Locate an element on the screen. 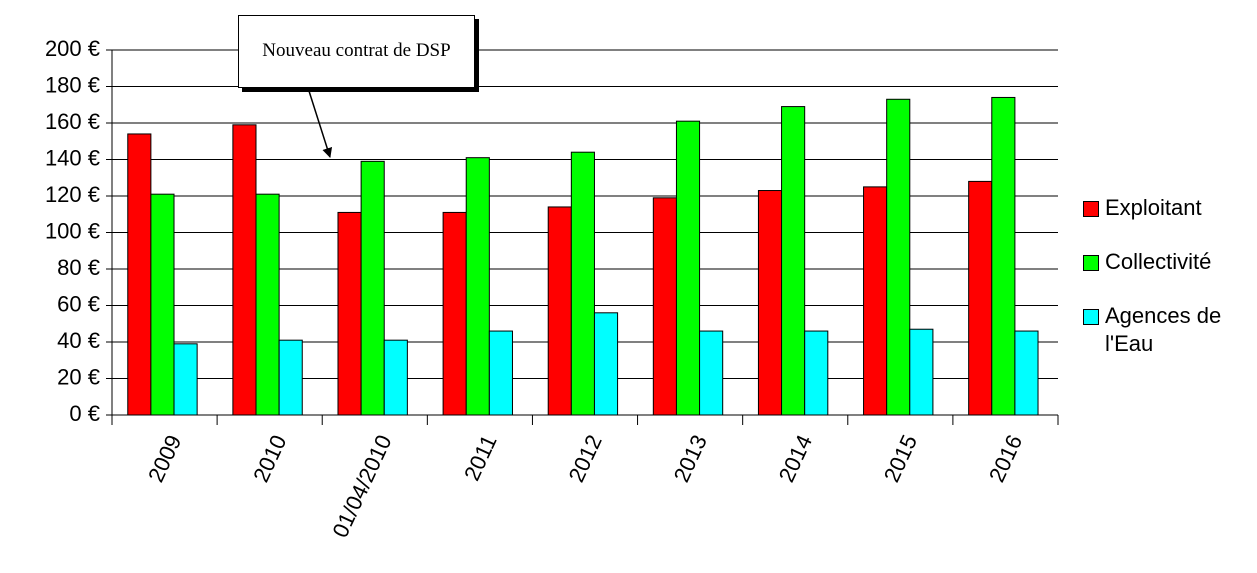  x-tick-label: 2015 is located at coordinates (900, 458).